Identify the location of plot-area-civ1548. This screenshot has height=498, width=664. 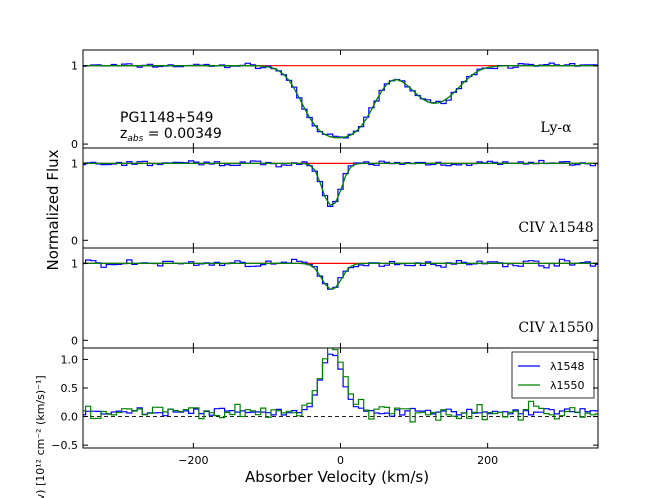
(340, 183).